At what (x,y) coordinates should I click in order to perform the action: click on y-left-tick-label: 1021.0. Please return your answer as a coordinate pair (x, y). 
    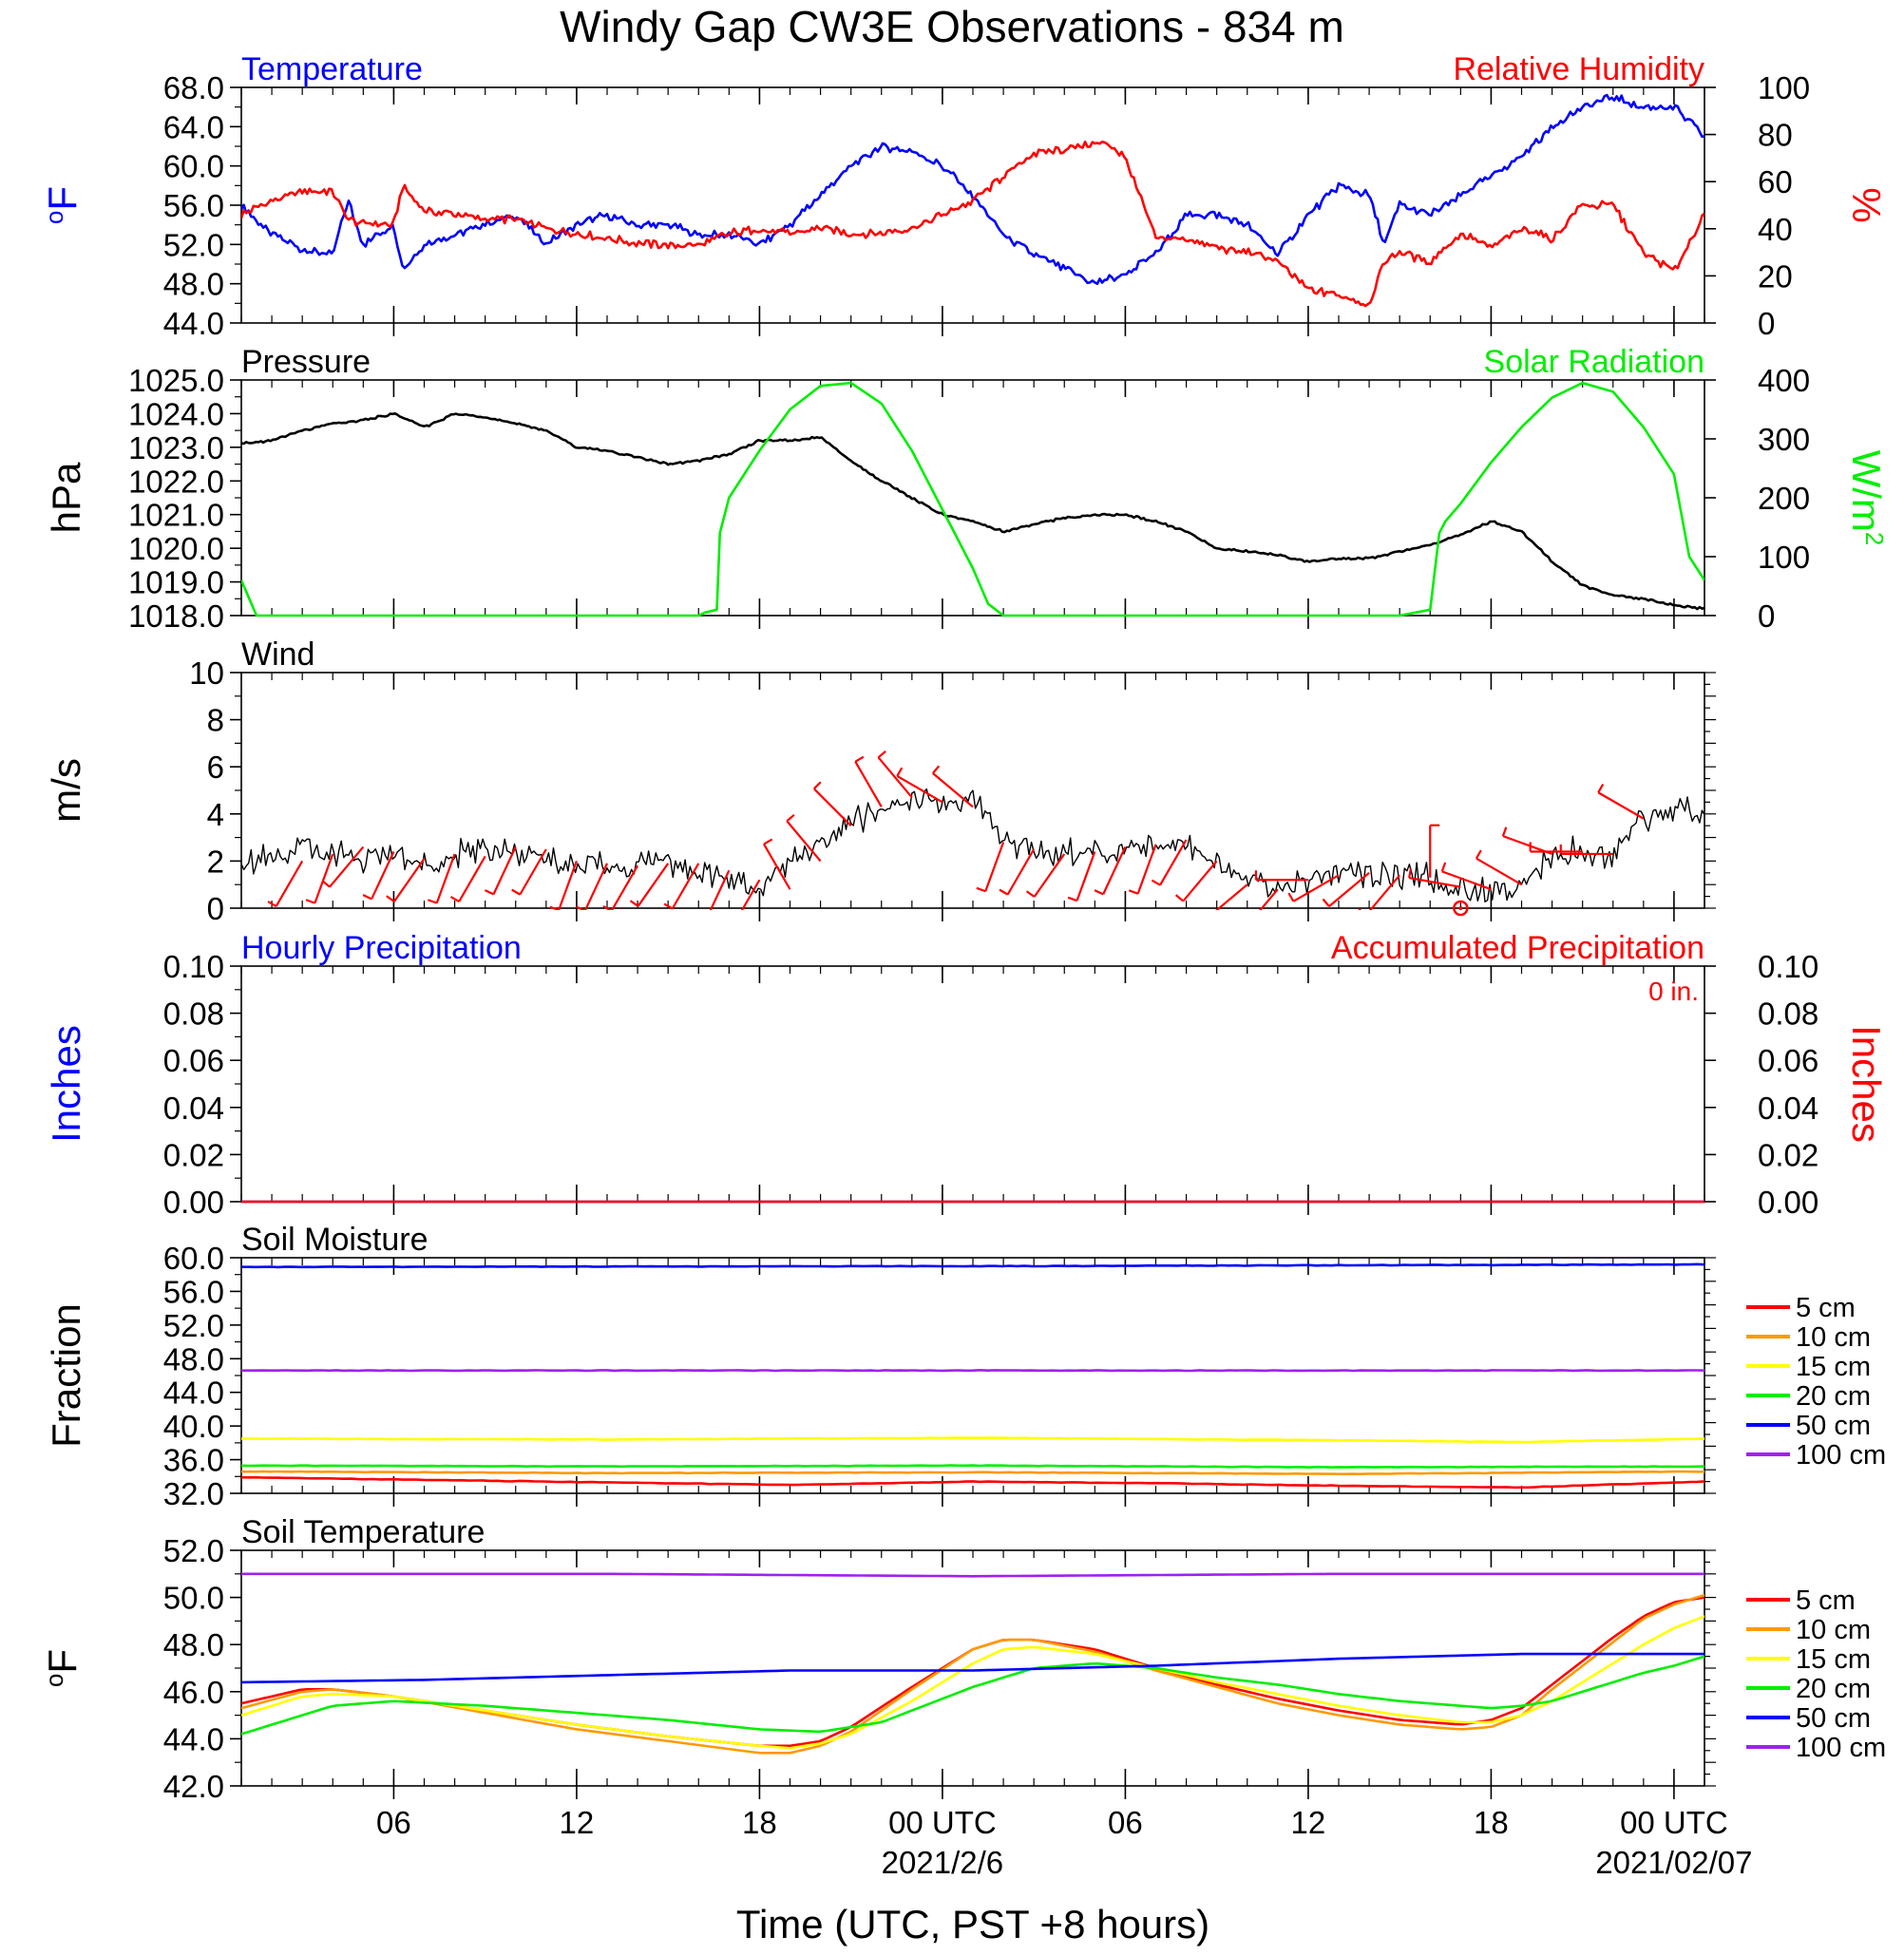
    Looking at the image, I should click on (176, 515).